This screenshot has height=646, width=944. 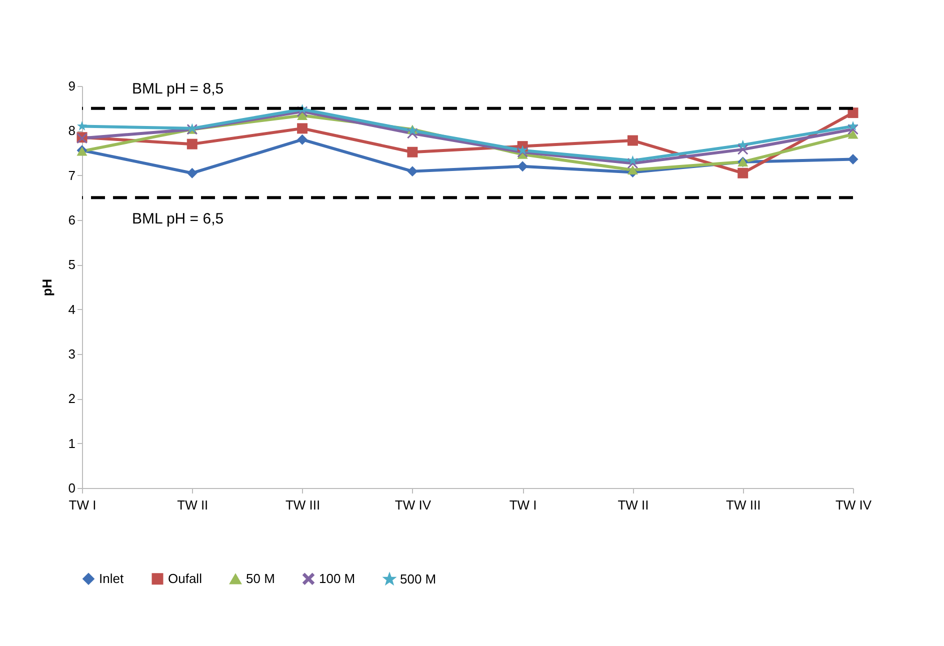 I want to click on legend-label: 50 M, so click(x=260, y=578).